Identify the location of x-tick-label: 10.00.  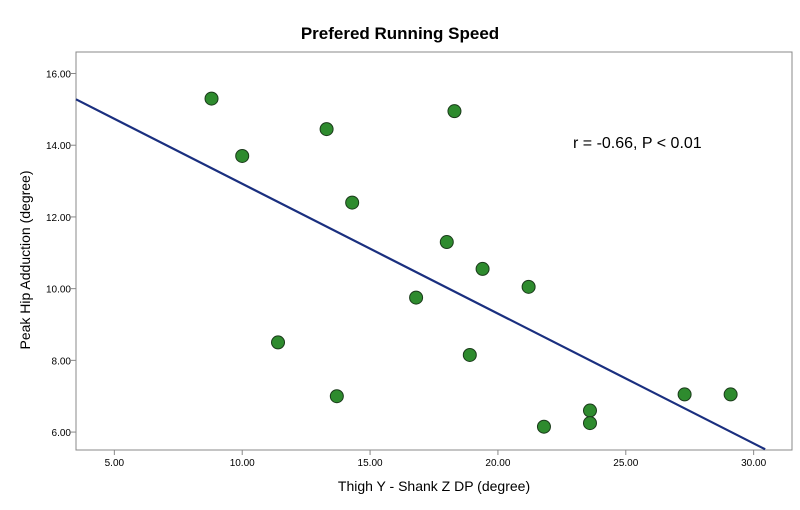
(242, 463).